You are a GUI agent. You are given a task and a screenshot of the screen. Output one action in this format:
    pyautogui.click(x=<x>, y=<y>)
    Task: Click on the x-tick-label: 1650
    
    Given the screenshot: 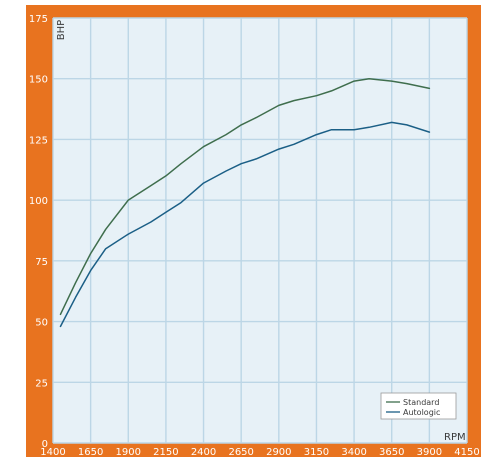 What is the action you would take?
    pyautogui.click(x=90, y=452)
    